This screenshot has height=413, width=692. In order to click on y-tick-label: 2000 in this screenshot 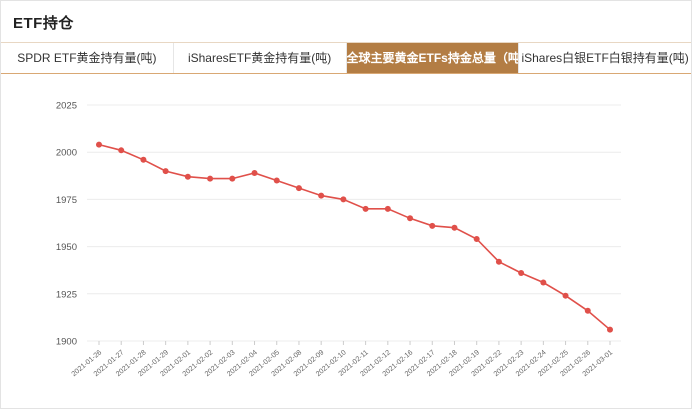, I will do `click(66, 153)`.